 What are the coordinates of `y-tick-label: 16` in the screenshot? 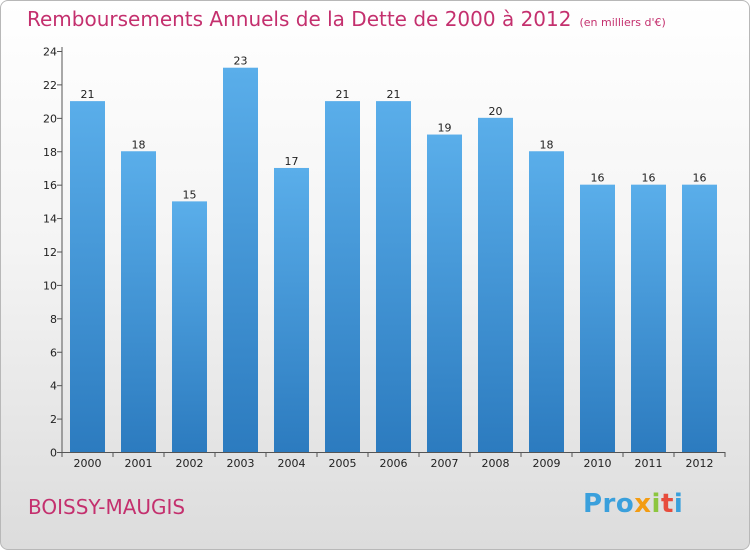 It's located at (50, 185).